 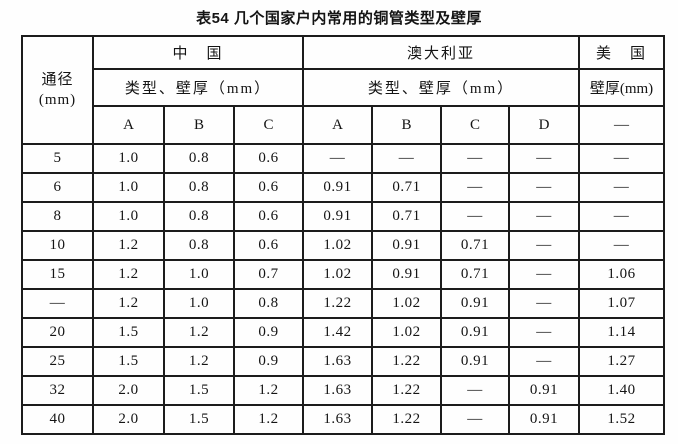 I want to click on cell-diameter: 15, so click(x=57, y=274).